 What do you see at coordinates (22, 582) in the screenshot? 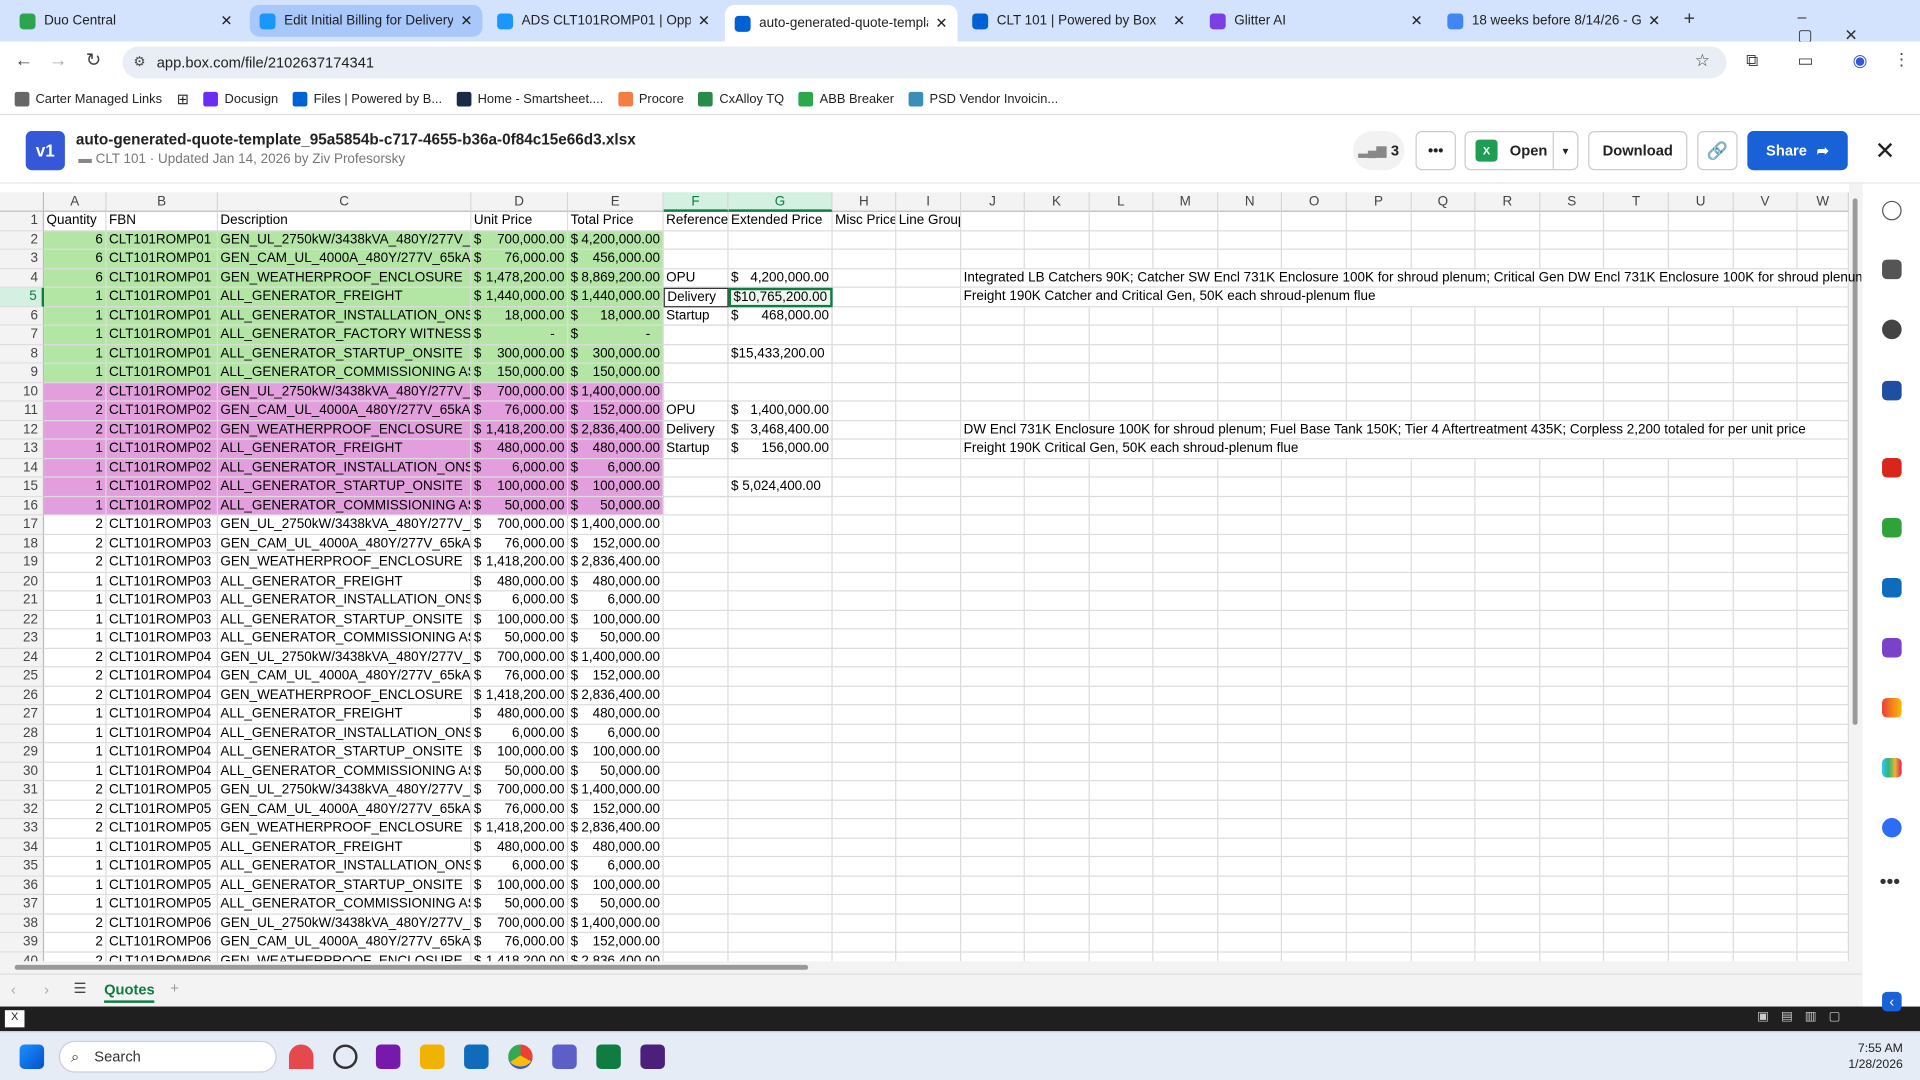
I see `row-header: 20` at bounding box center [22, 582].